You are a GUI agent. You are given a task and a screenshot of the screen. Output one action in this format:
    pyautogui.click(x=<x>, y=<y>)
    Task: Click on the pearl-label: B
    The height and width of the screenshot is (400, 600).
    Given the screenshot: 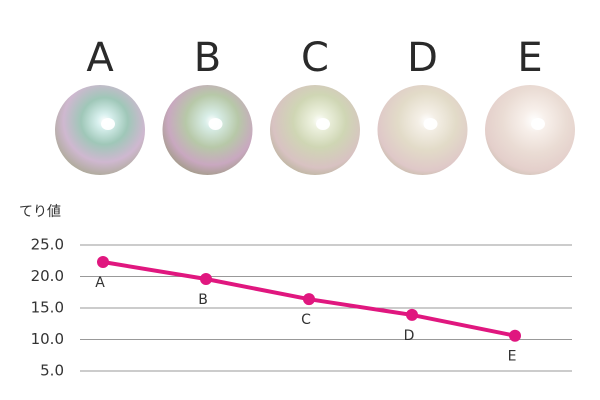 What is the action you would take?
    pyautogui.click(x=207, y=58)
    